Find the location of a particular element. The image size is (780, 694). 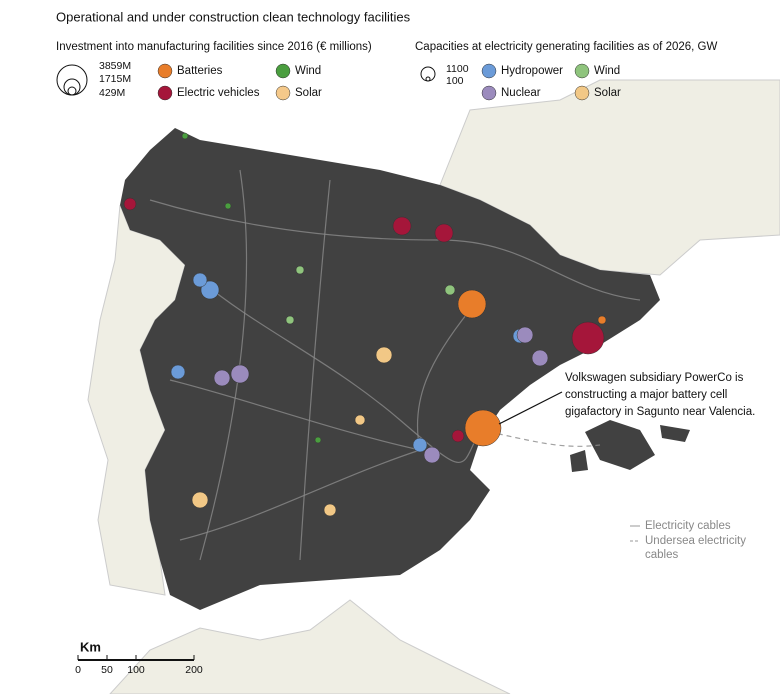

scale-label: 0 is located at coordinates (78, 670).